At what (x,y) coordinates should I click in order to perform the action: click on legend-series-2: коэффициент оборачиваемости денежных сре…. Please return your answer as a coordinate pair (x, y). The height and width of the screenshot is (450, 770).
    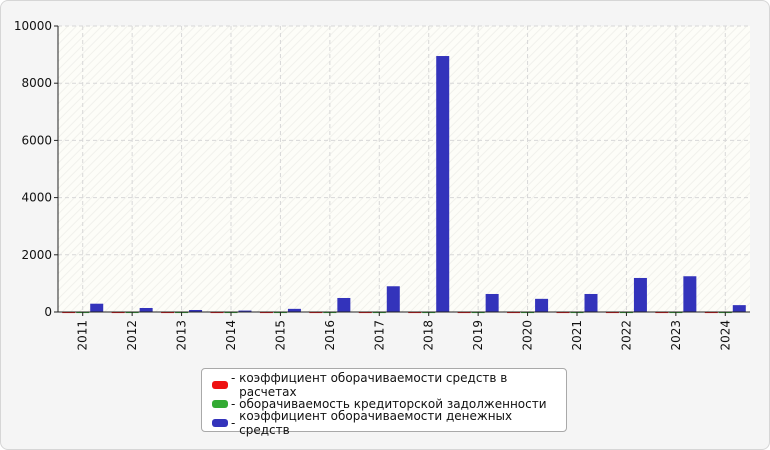
    Looking at the image, I should click on (376, 422).